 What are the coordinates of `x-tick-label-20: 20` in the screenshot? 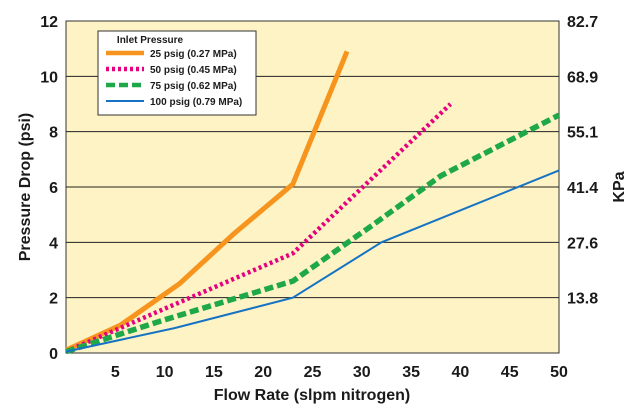 It's located at (263, 372).